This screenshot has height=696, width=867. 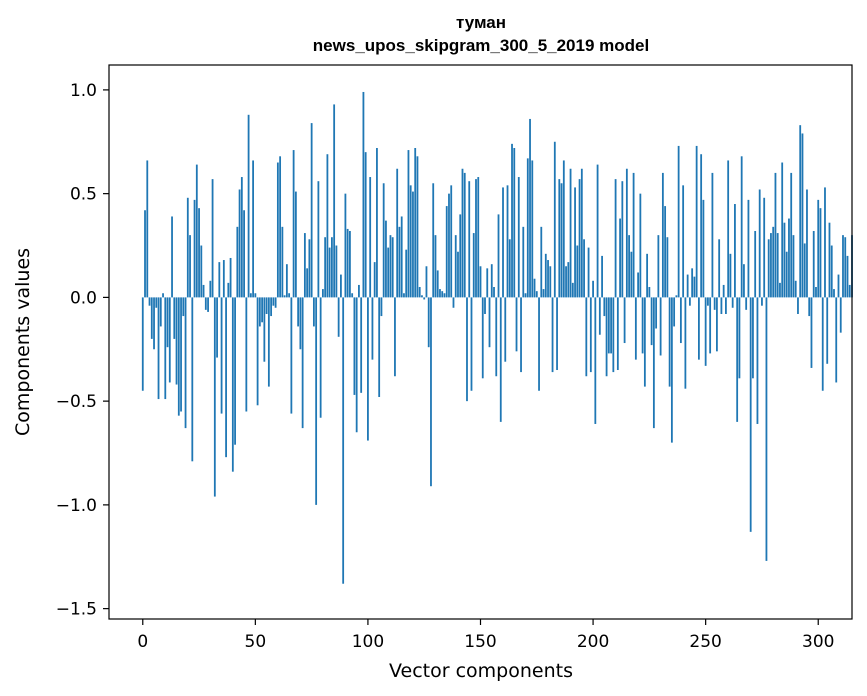 I want to click on y-tick-label: −1.5, so click(x=76, y=610).